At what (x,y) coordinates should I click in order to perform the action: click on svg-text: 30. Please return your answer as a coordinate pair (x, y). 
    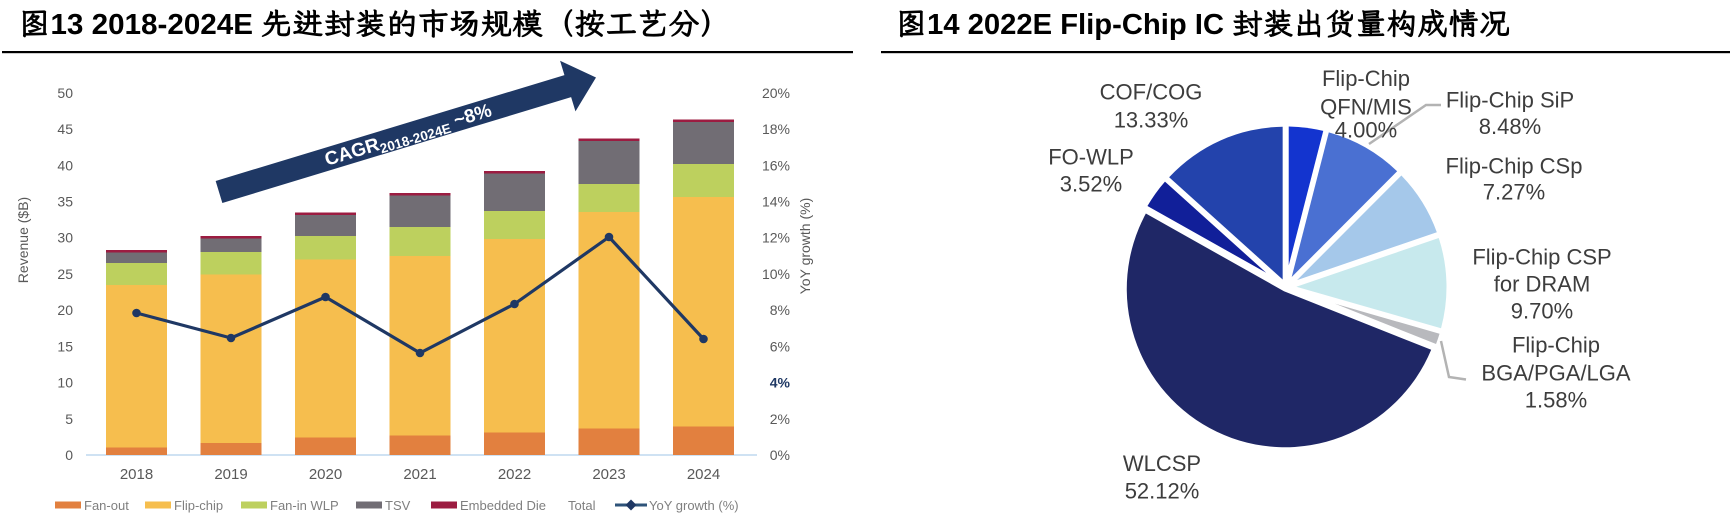
    Looking at the image, I should click on (65, 238).